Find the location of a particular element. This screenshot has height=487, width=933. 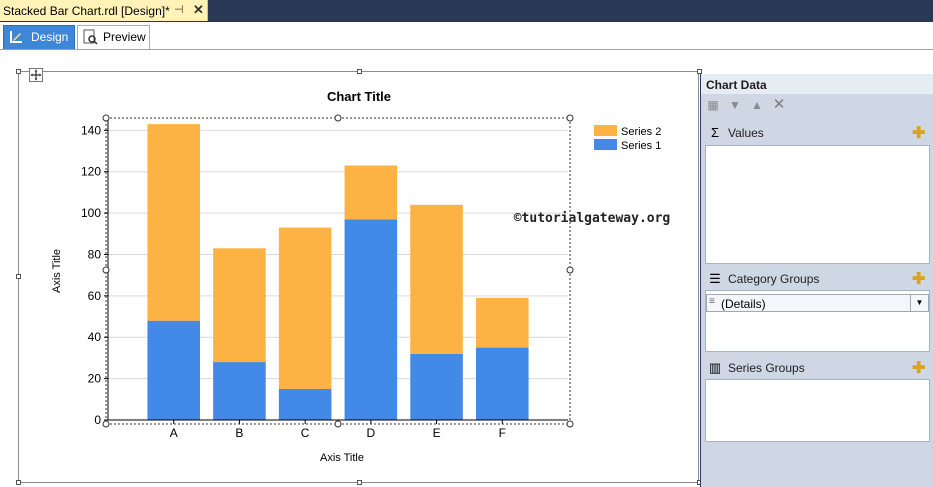

x-axis-title: Axis Title is located at coordinates (342, 458).